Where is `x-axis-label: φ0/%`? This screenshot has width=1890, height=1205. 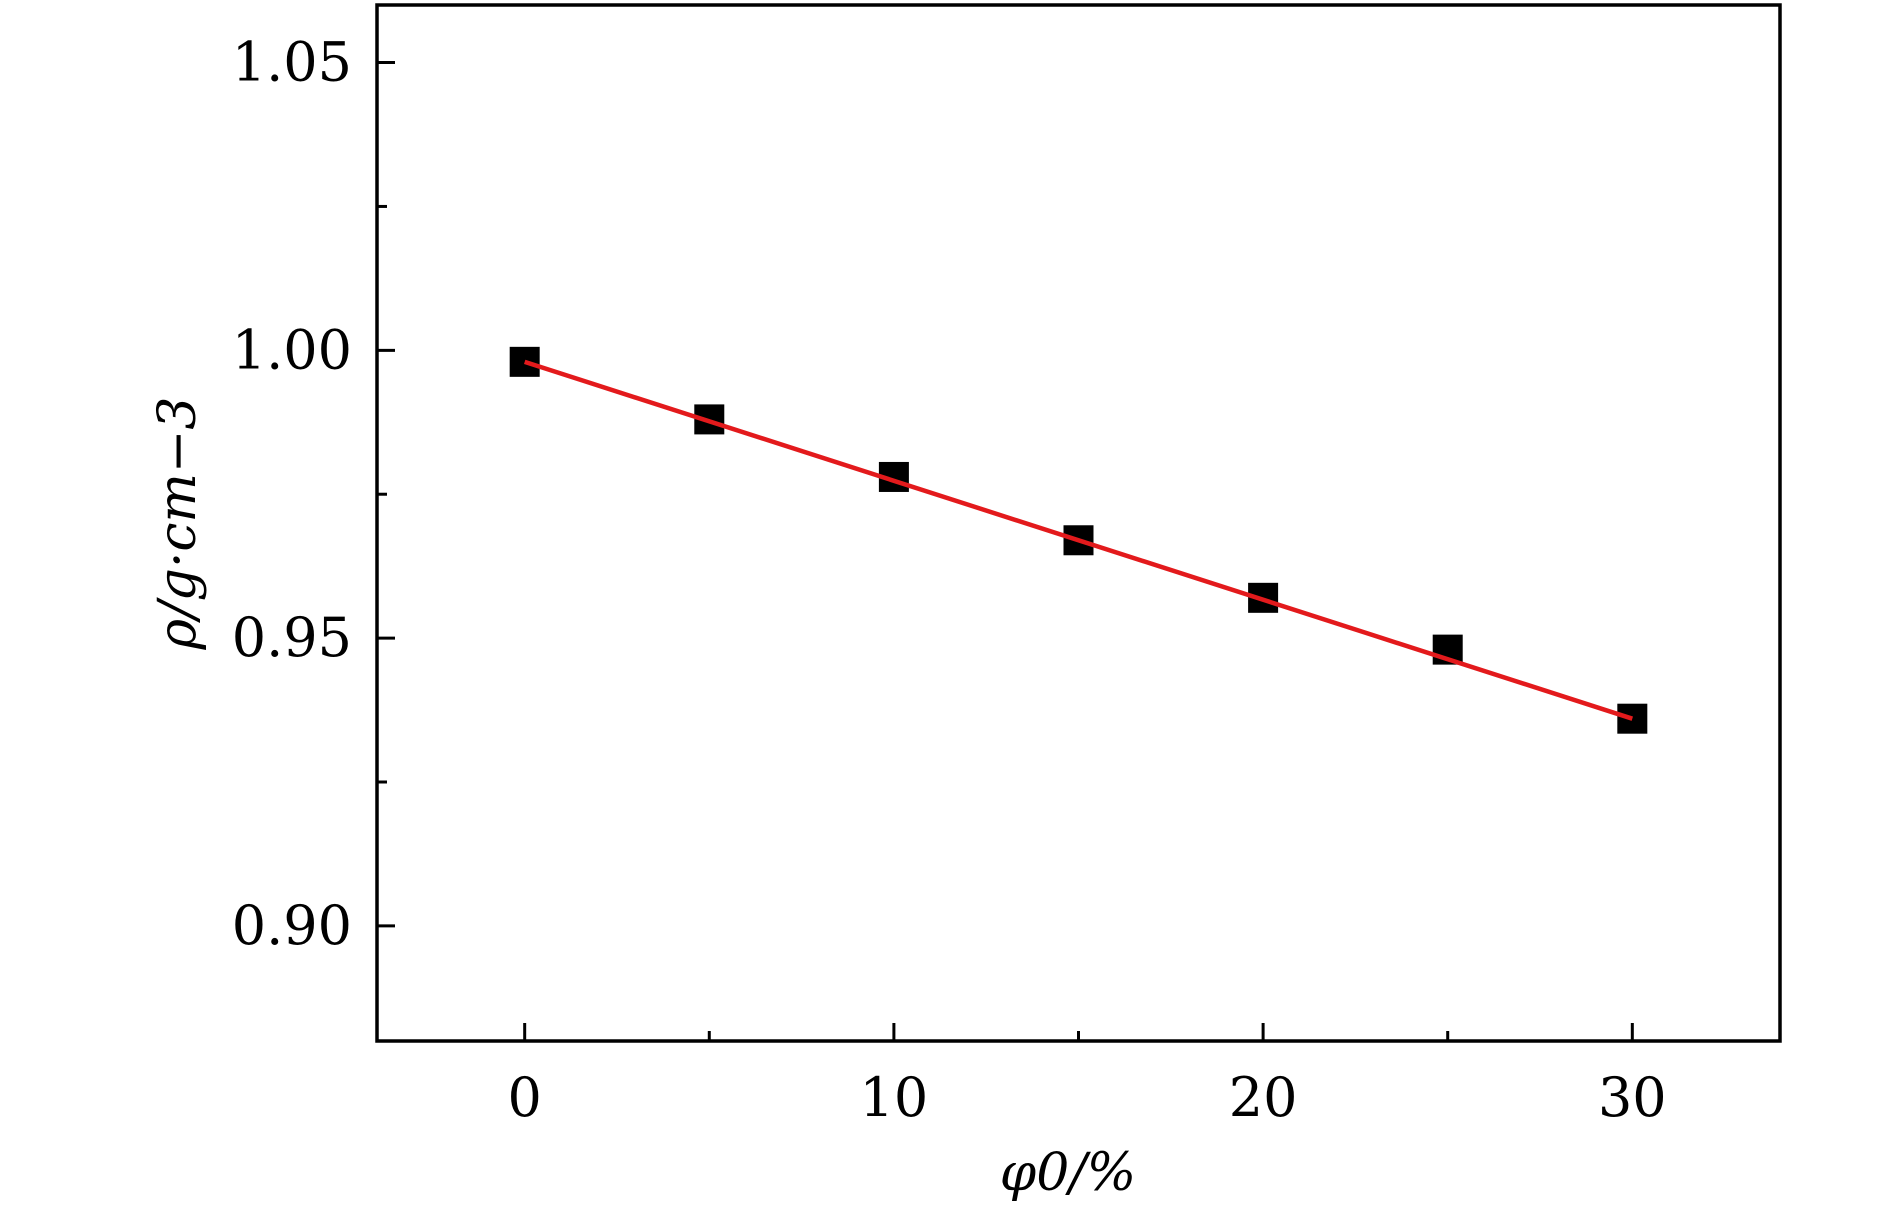
x-axis-label: φ0/% is located at coordinates (1068, 1173).